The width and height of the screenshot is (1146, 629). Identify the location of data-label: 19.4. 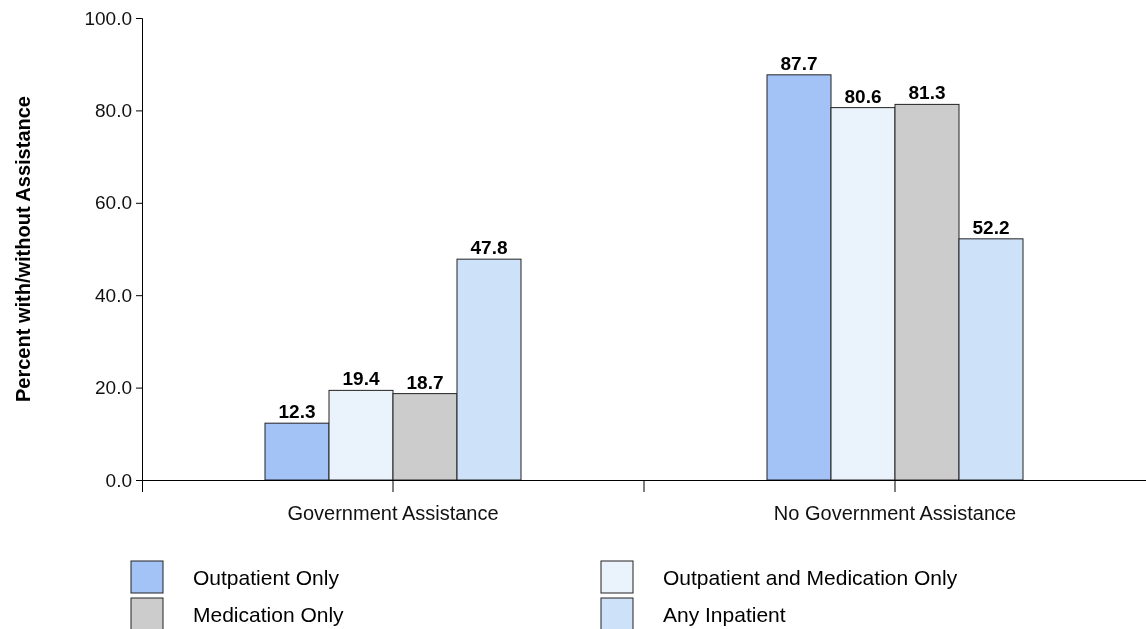
(361, 379).